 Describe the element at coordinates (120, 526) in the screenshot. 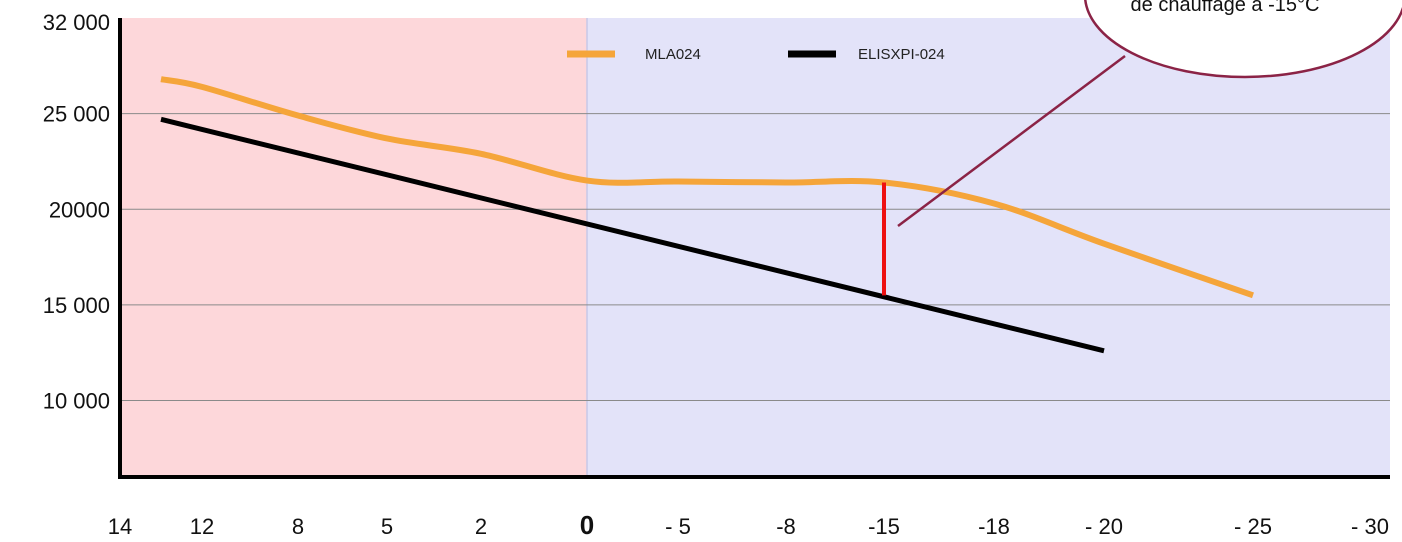

I see `x-tick-label: 14` at that location.